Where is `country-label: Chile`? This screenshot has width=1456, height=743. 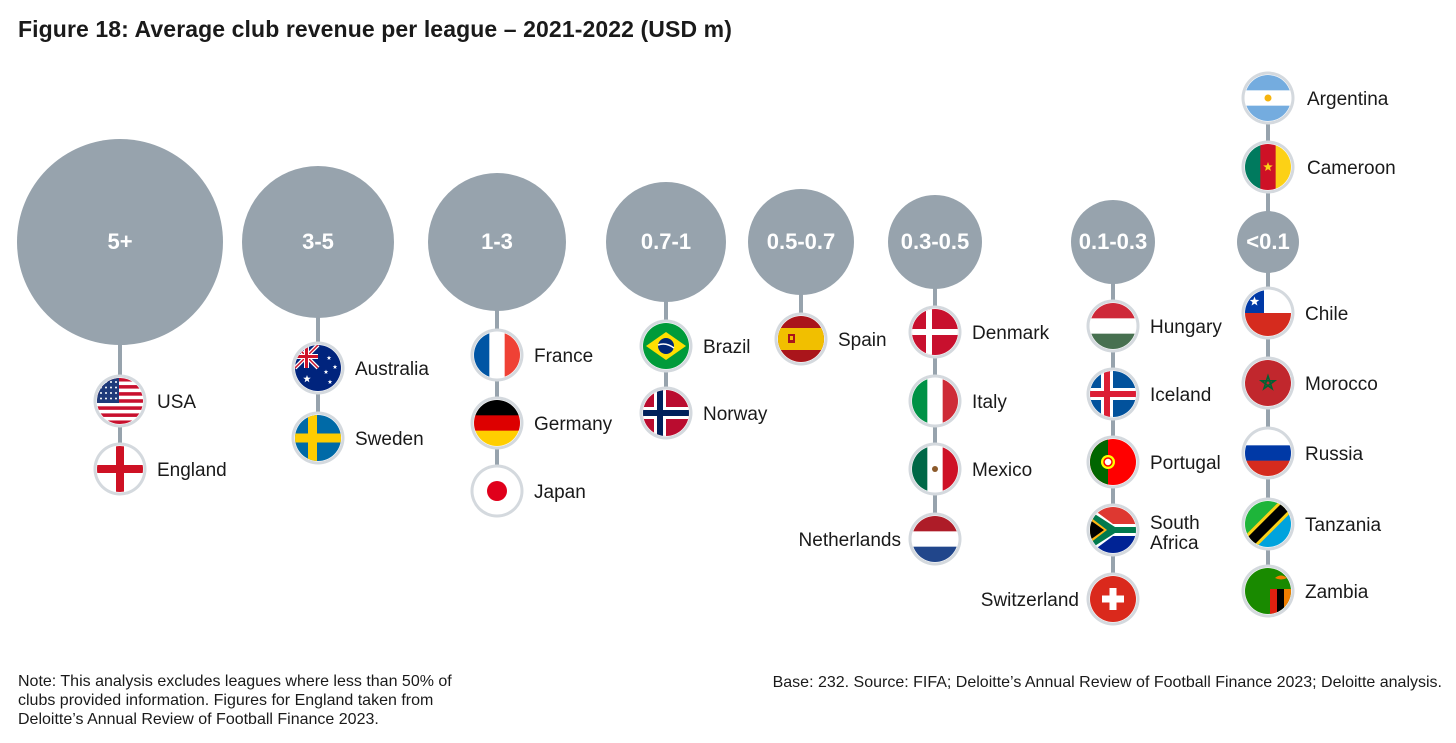 country-label: Chile is located at coordinates (1326, 314).